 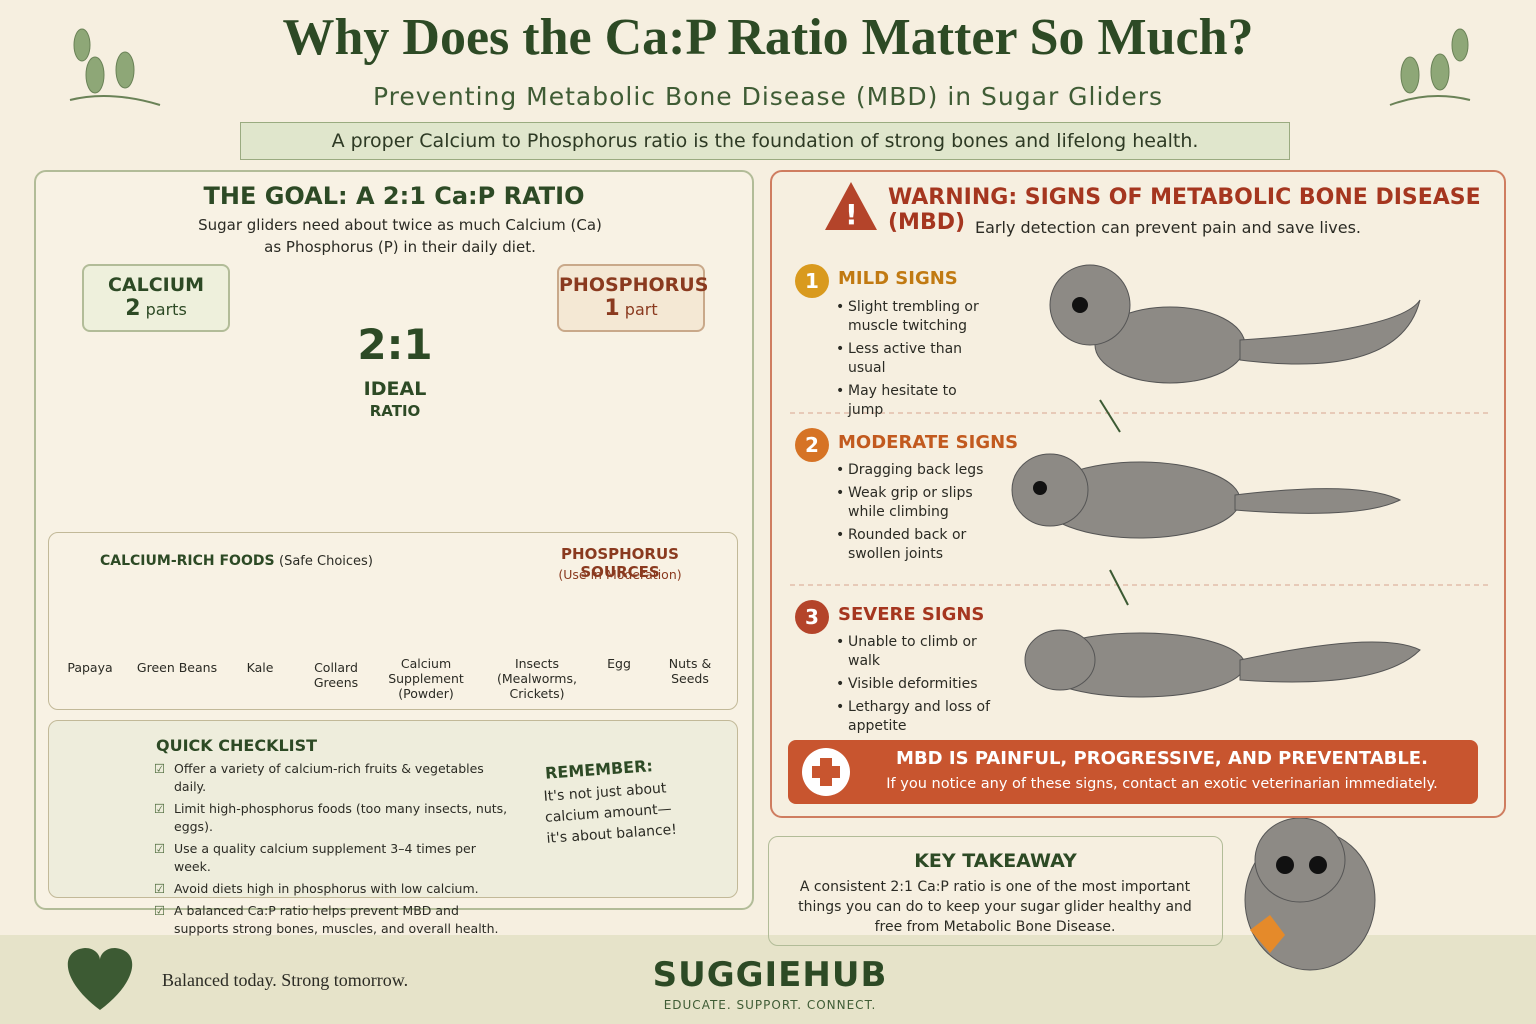 What do you see at coordinates (898, 278) in the screenshot?
I see `stage-title: MILD SIGNS` at bounding box center [898, 278].